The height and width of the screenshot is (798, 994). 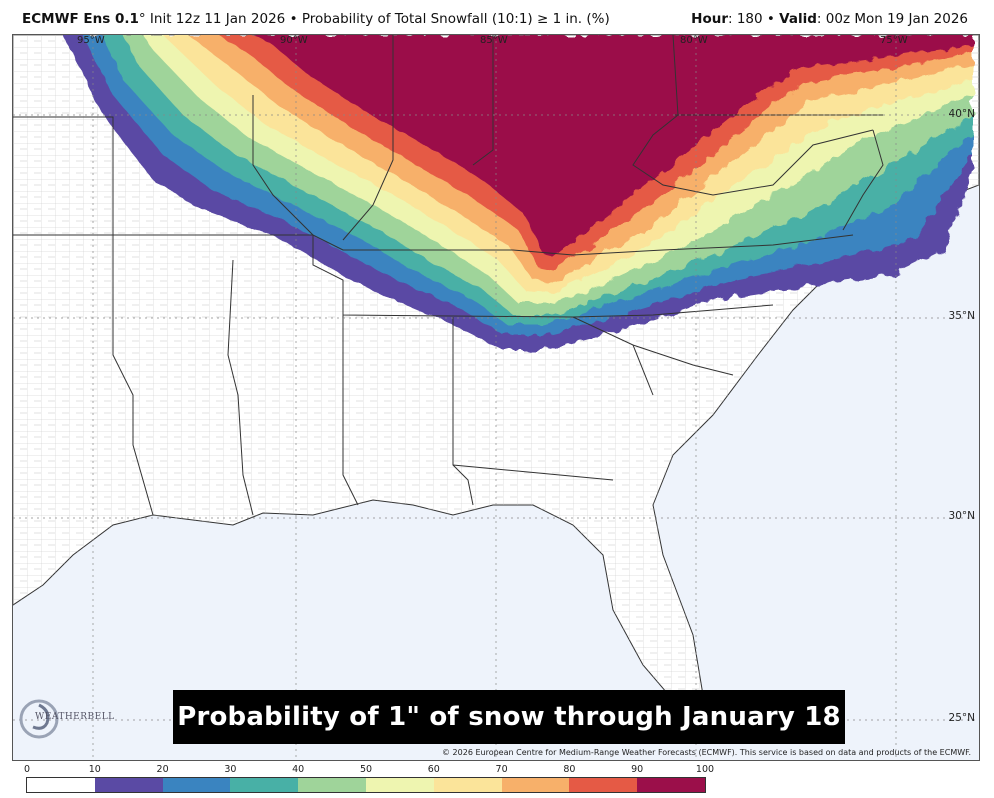 I want to click on colorbar-tick-20: 20, so click(x=162, y=769).